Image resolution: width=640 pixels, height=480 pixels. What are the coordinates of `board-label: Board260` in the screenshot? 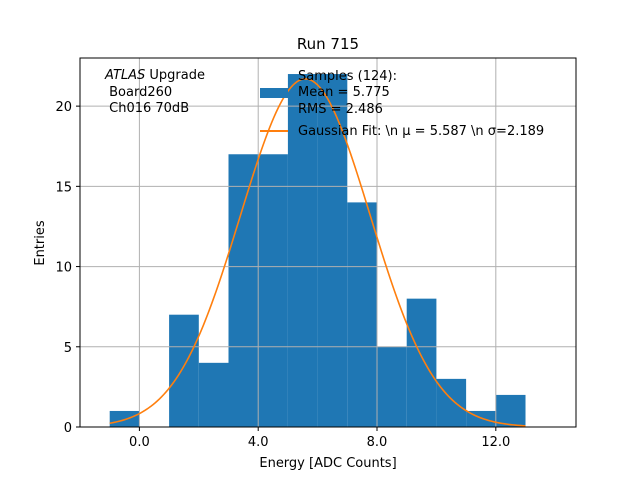 It's located at (138, 92).